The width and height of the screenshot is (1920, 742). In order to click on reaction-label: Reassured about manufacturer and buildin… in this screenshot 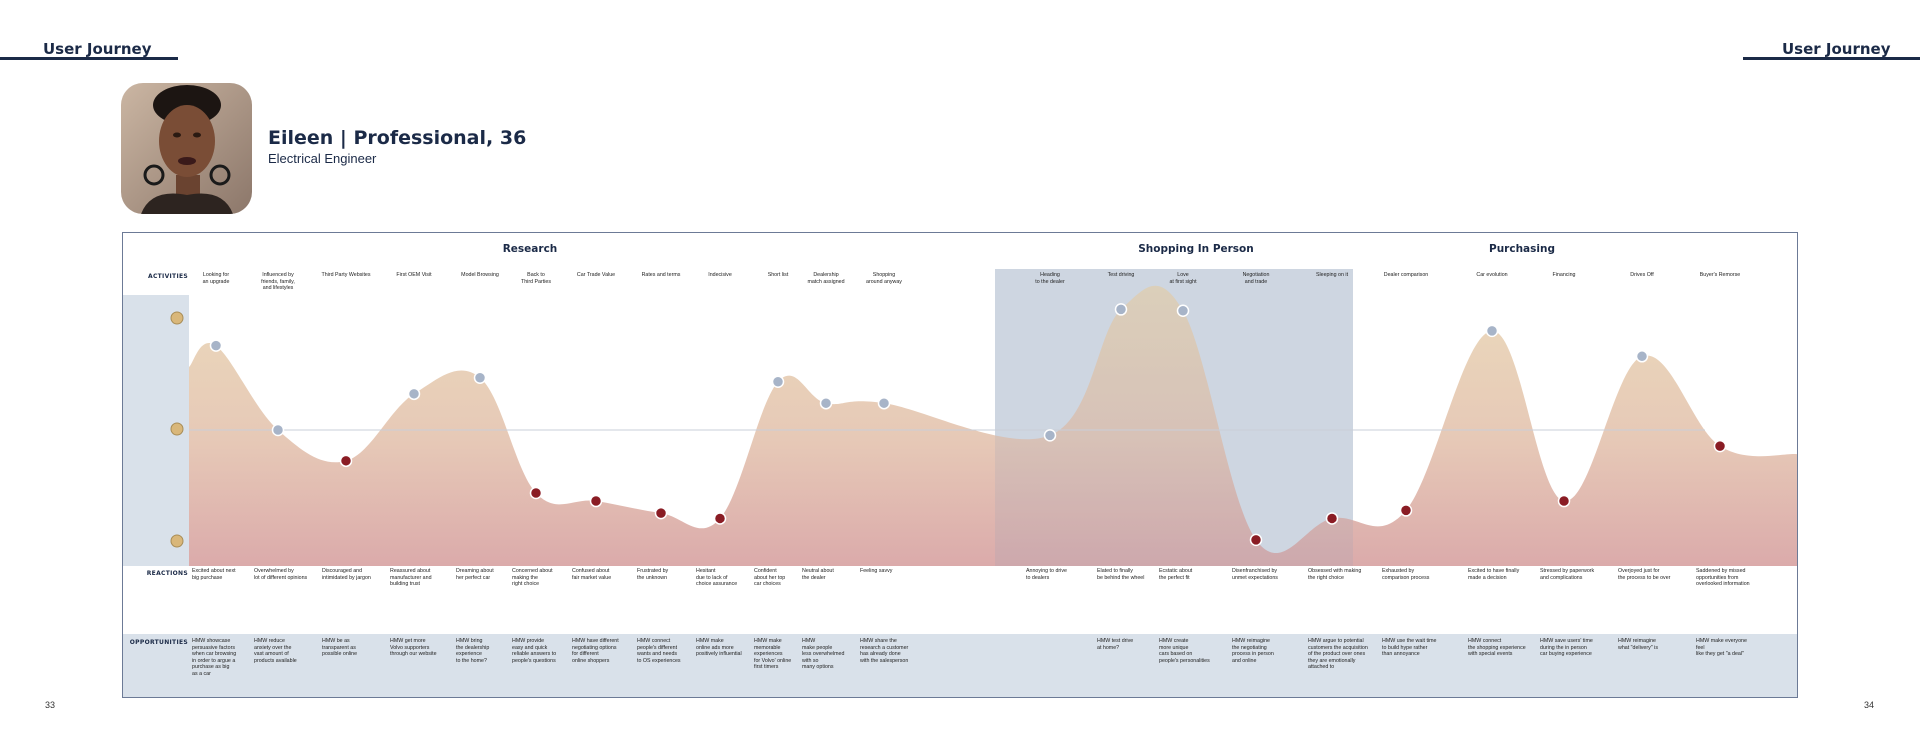, I will do `click(411, 577)`.